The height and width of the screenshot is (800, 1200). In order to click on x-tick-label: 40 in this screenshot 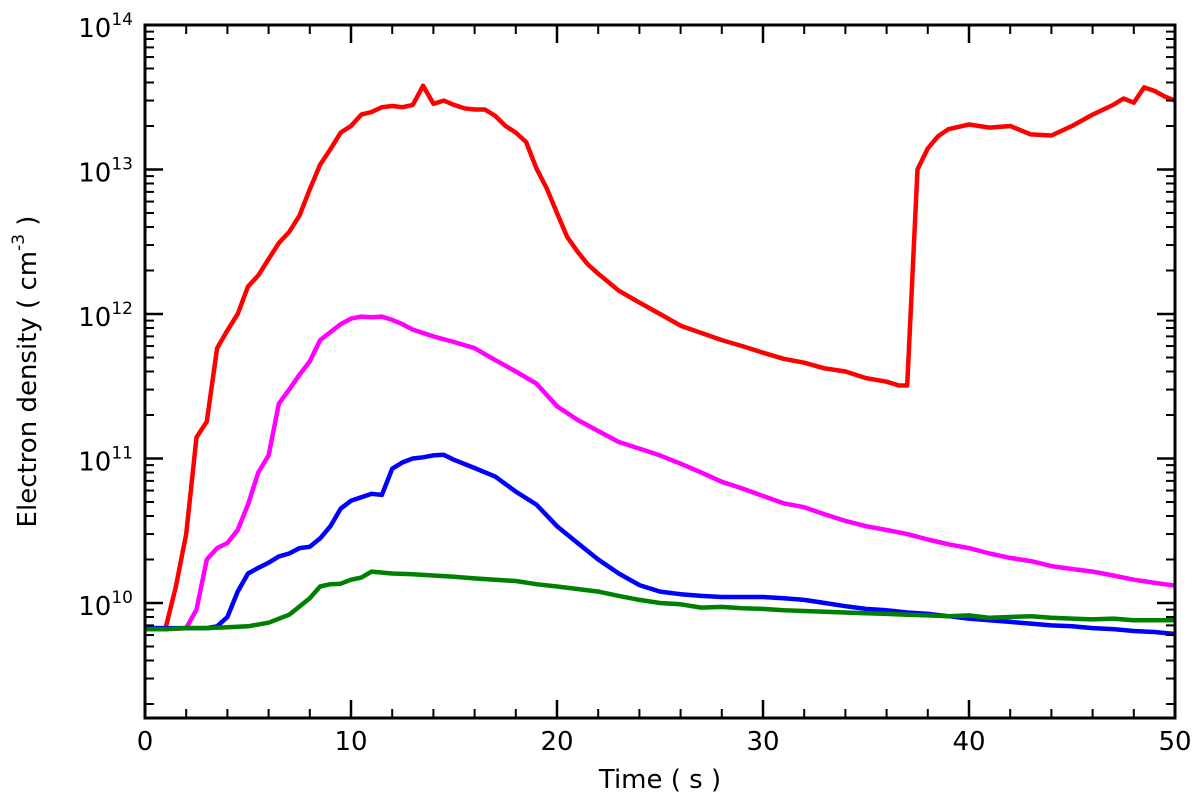, I will do `click(968, 742)`.